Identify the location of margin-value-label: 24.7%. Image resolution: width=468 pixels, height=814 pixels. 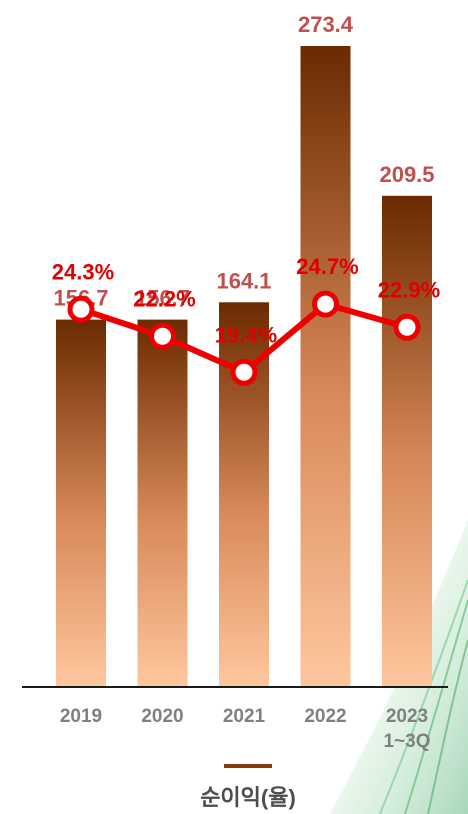
(327, 266).